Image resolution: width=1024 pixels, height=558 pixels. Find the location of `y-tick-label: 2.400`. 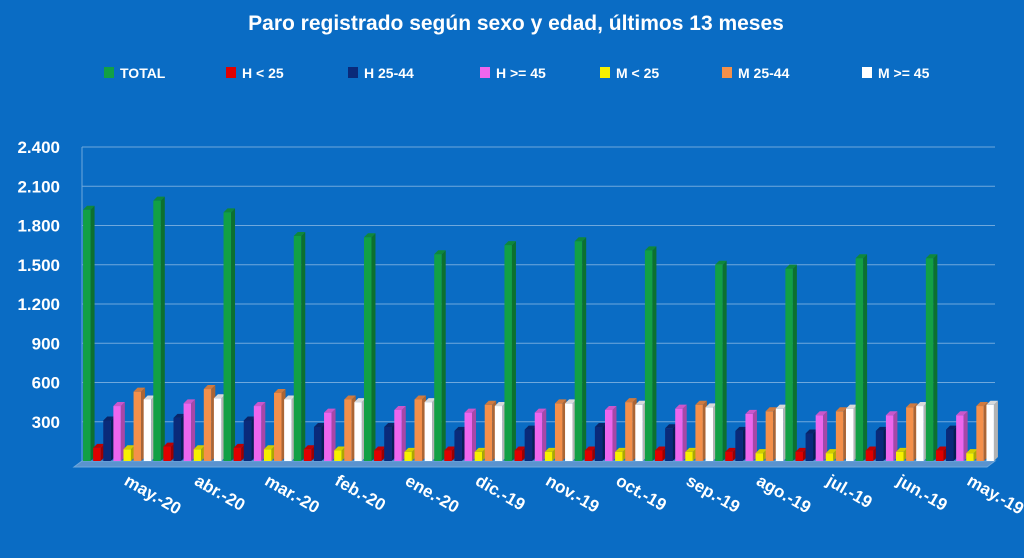

y-tick-label: 2.400 is located at coordinates (38, 147).